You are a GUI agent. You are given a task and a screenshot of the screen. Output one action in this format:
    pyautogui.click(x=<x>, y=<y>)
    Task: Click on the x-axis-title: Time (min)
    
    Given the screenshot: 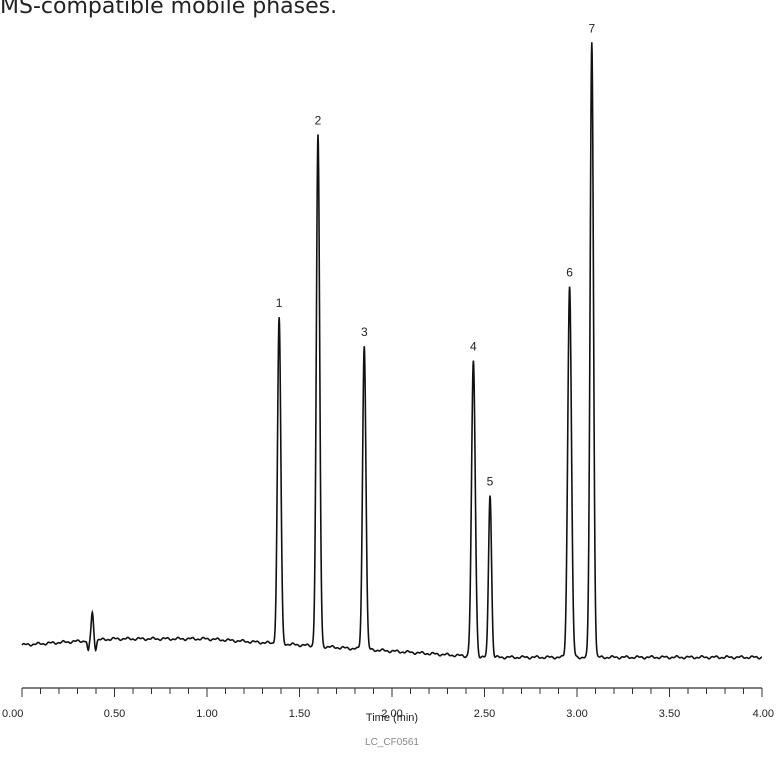 What is the action you would take?
    pyautogui.click(x=392, y=718)
    